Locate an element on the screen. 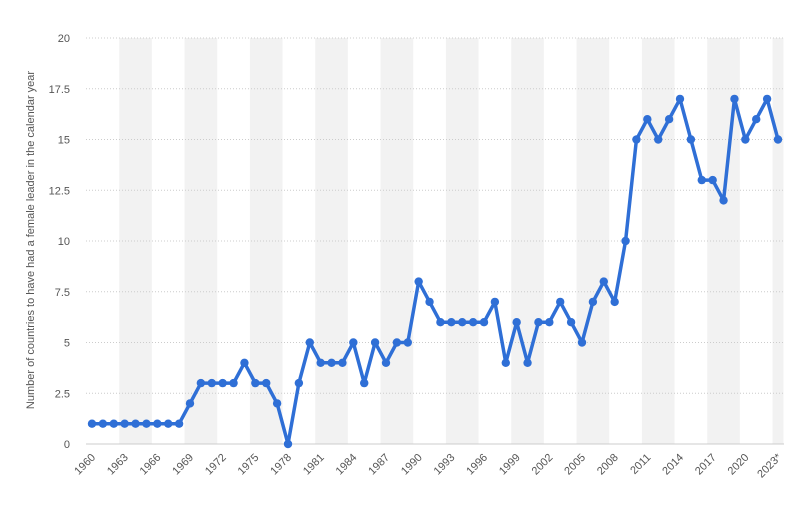 This screenshot has height=513, width=794. x-tick-label: 2011 is located at coordinates (640, 464).